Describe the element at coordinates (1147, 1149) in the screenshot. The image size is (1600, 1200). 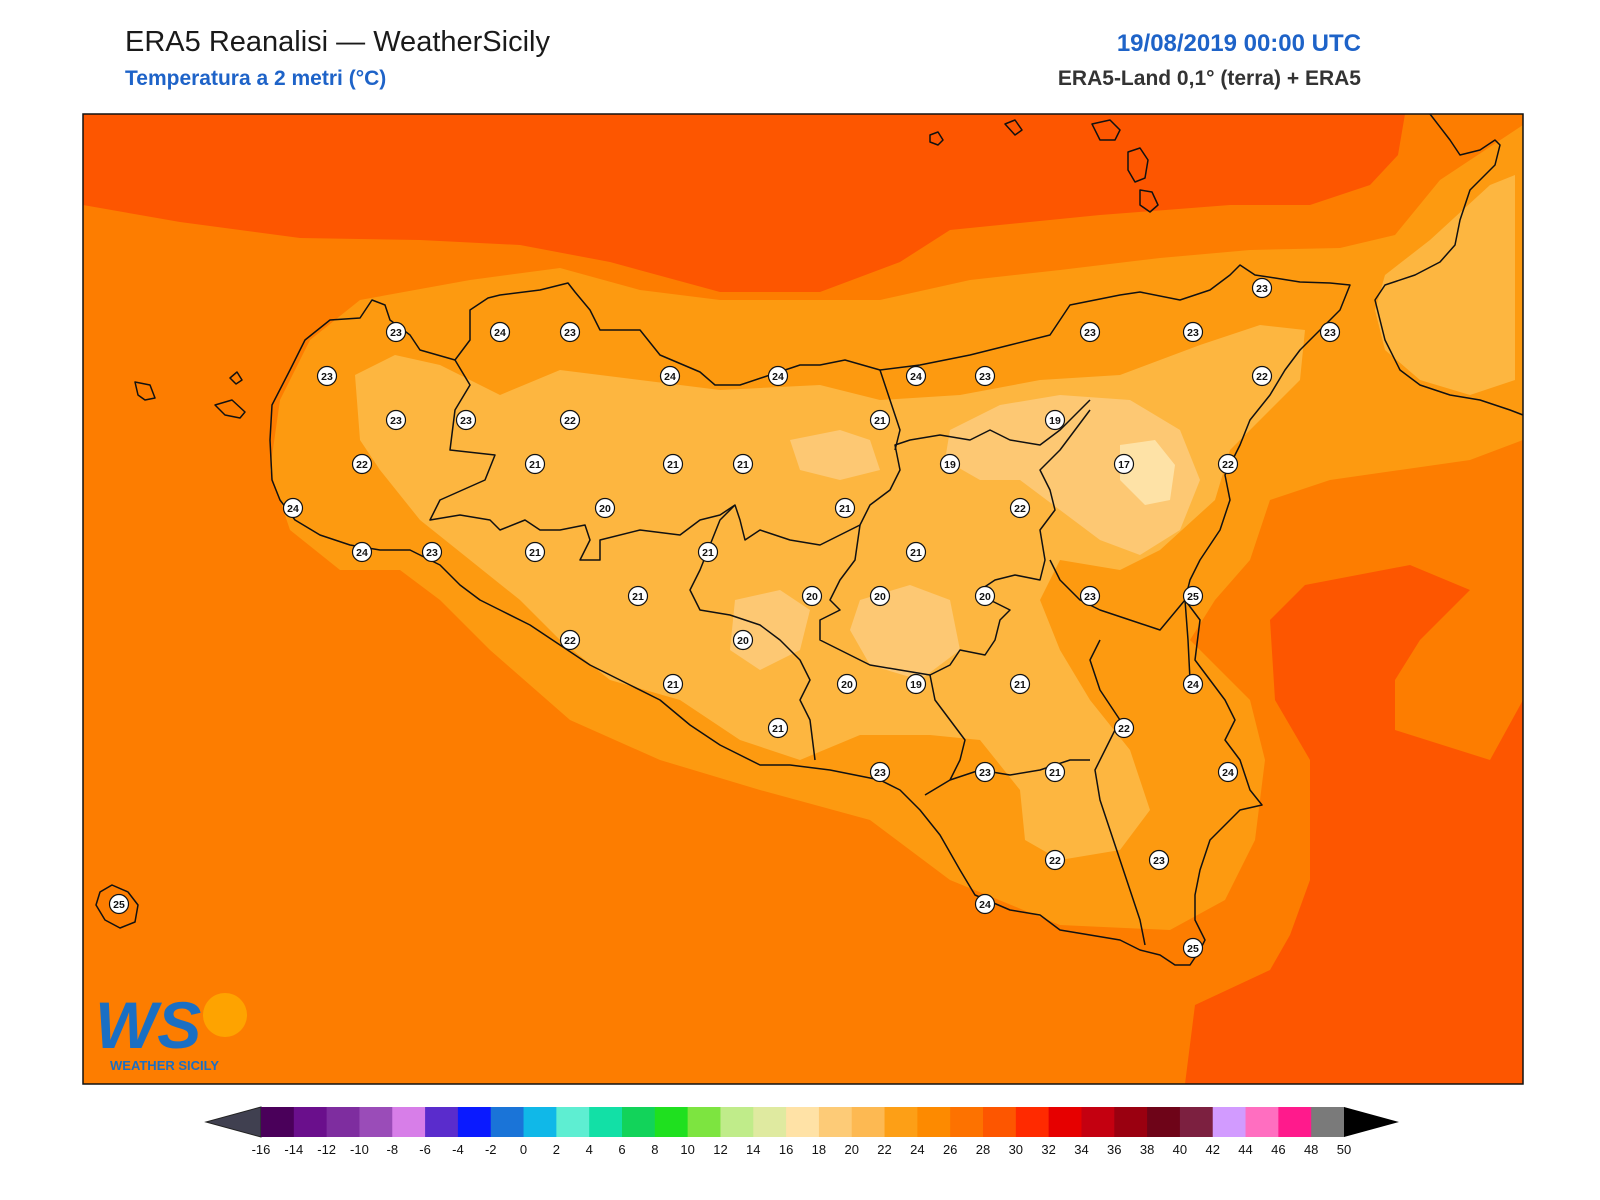
I see `colorbar-tick-label: 38` at that location.